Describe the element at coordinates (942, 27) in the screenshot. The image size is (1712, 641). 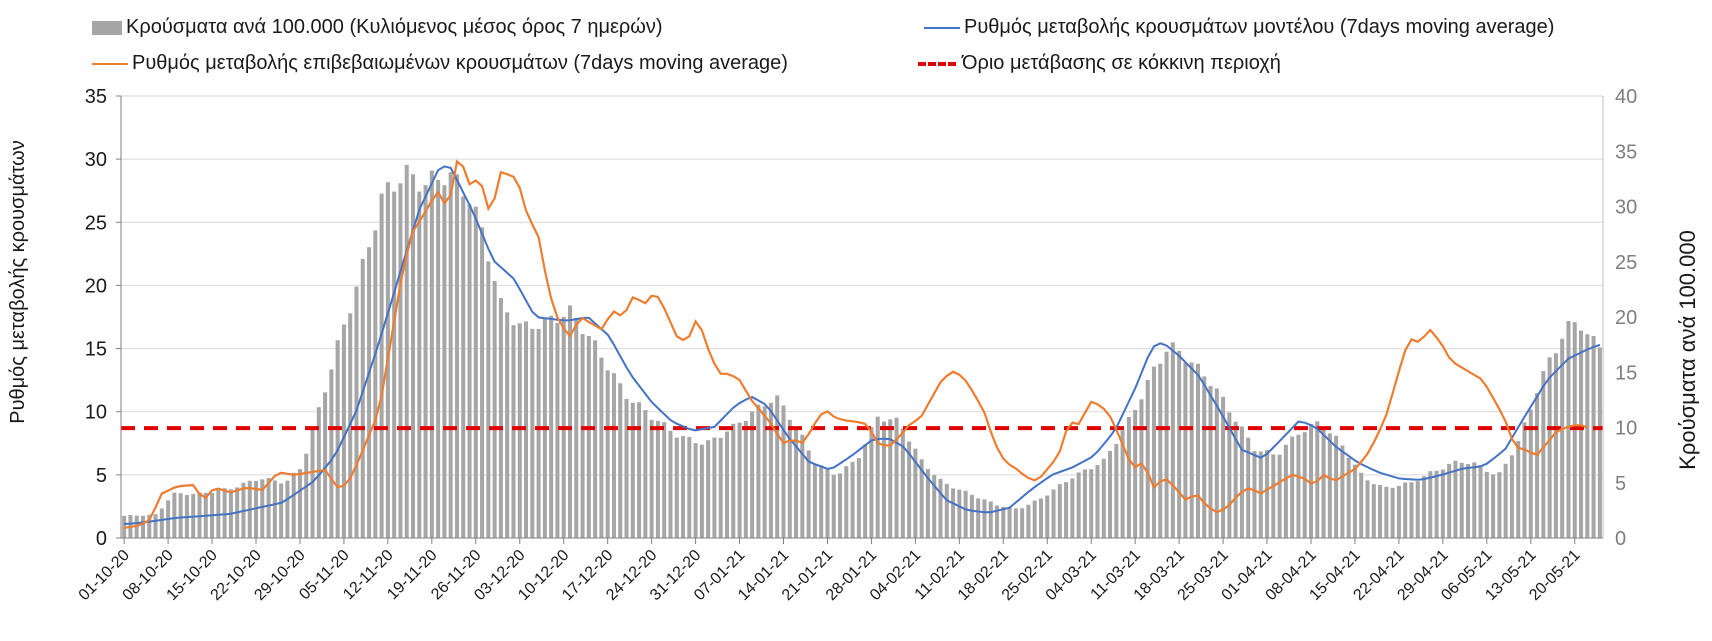
I see `legend-swatch-model` at that location.